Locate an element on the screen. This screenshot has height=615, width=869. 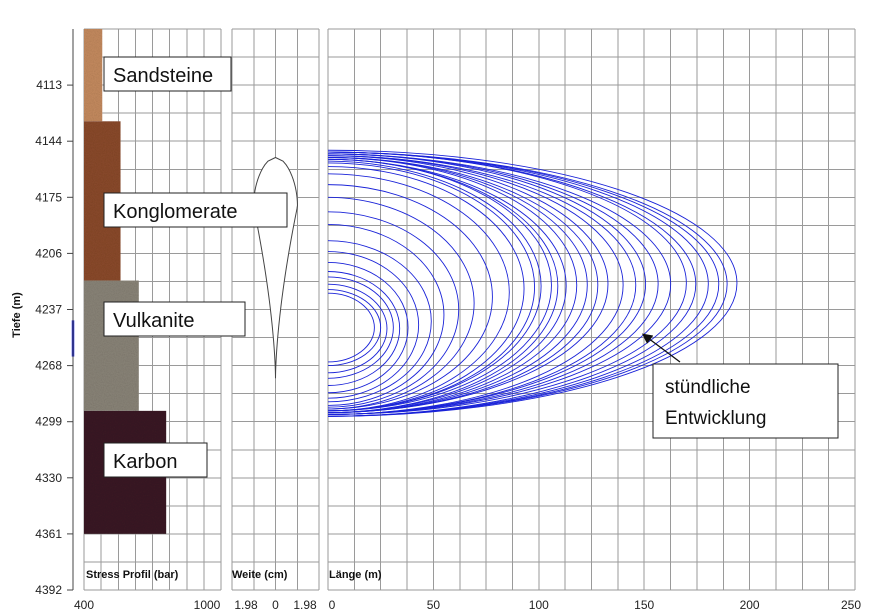
y-tick-label: 4392 is located at coordinates (48, 590).